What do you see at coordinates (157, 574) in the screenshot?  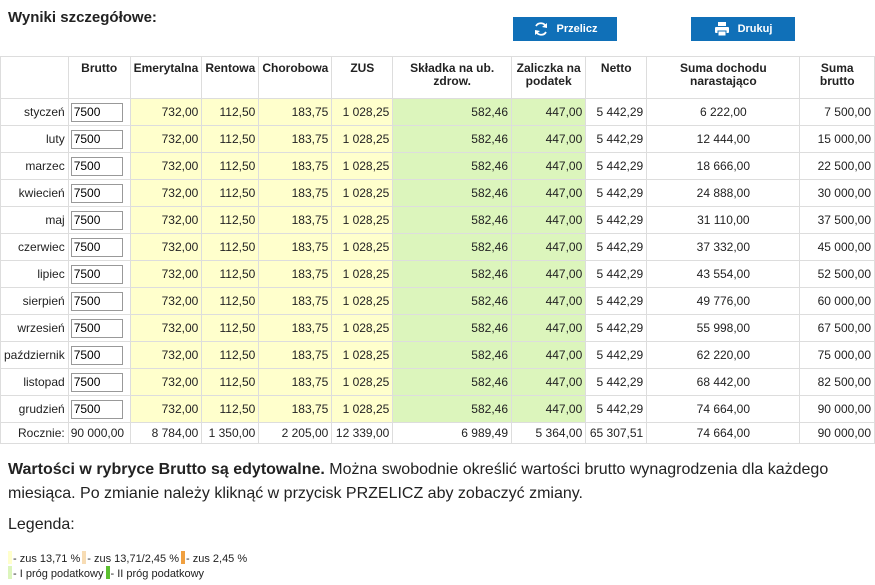 I see `legend-label: - II próg podatkowy` at bounding box center [157, 574].